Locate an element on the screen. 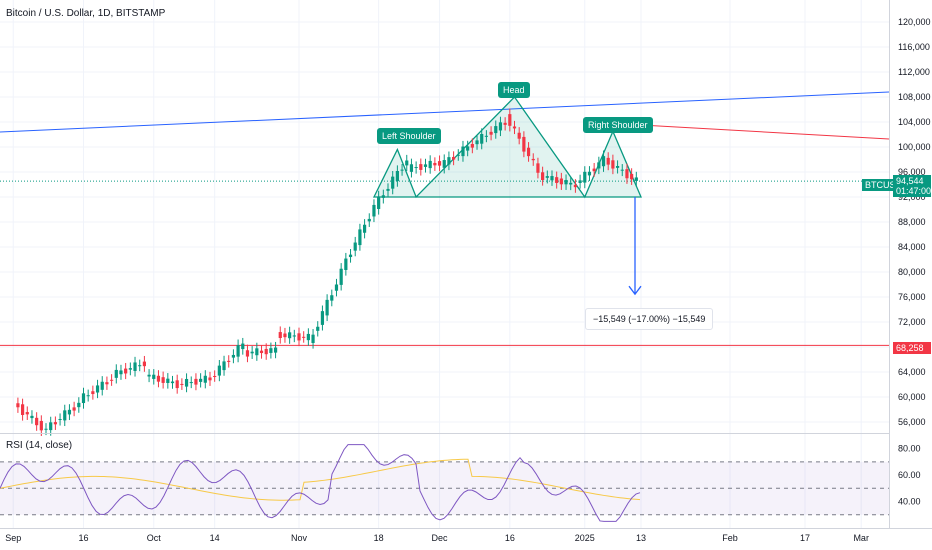  time-tick-label: Oct is located at coordinates (154, 538).